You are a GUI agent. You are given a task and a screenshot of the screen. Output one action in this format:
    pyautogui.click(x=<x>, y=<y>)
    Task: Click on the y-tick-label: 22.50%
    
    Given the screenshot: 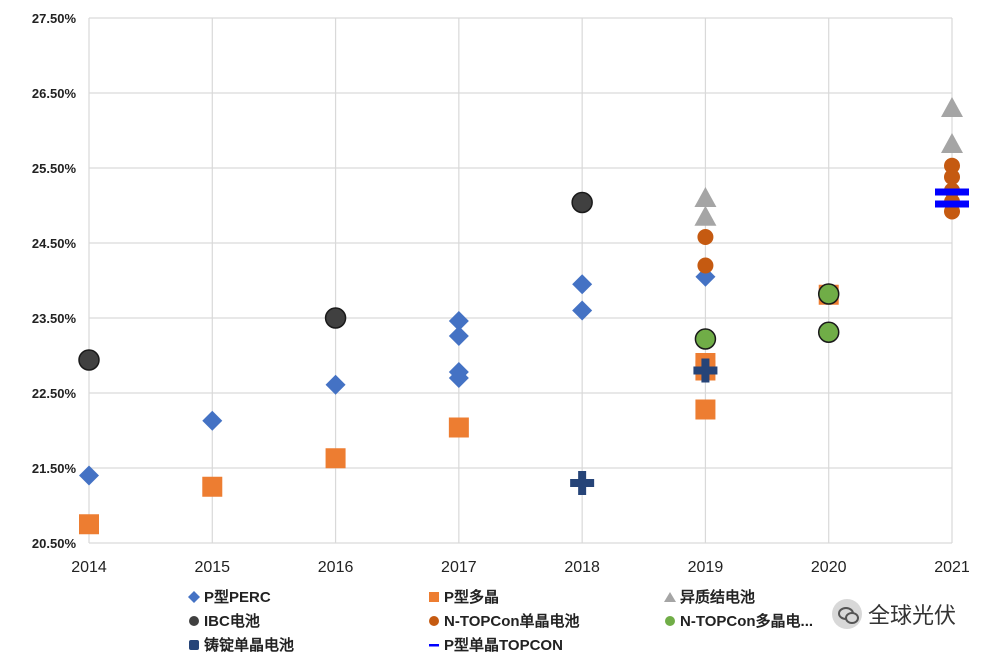 What is the action you would take?
    pyautogui.click(x=54, y=393)
    